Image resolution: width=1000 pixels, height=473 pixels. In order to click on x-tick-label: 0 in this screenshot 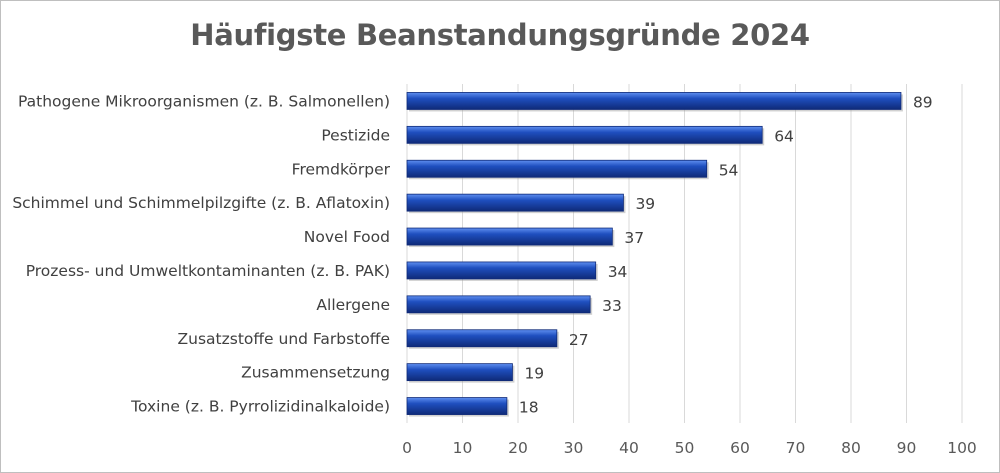, I will do `click(407, 448)`.